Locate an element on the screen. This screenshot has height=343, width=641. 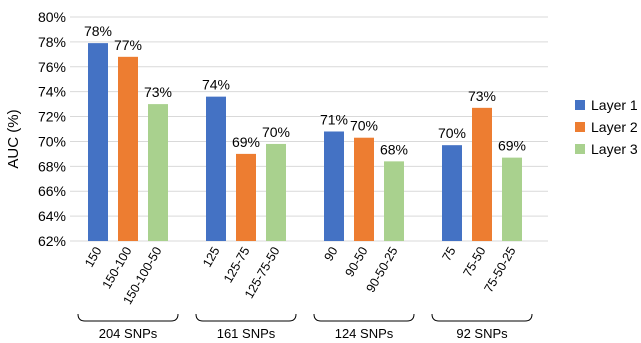
y-tick-label: 68% is located at coordinates (52, 166).